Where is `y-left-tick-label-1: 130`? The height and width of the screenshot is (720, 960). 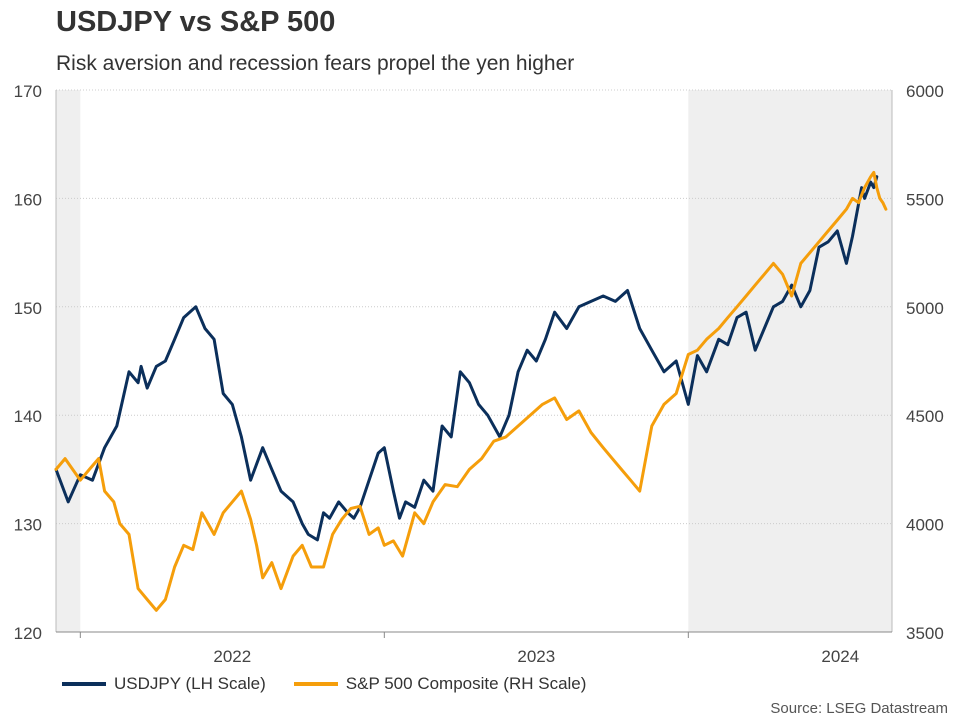
y-left-tick-label-1: 130 is located at coordinates (28, 525).